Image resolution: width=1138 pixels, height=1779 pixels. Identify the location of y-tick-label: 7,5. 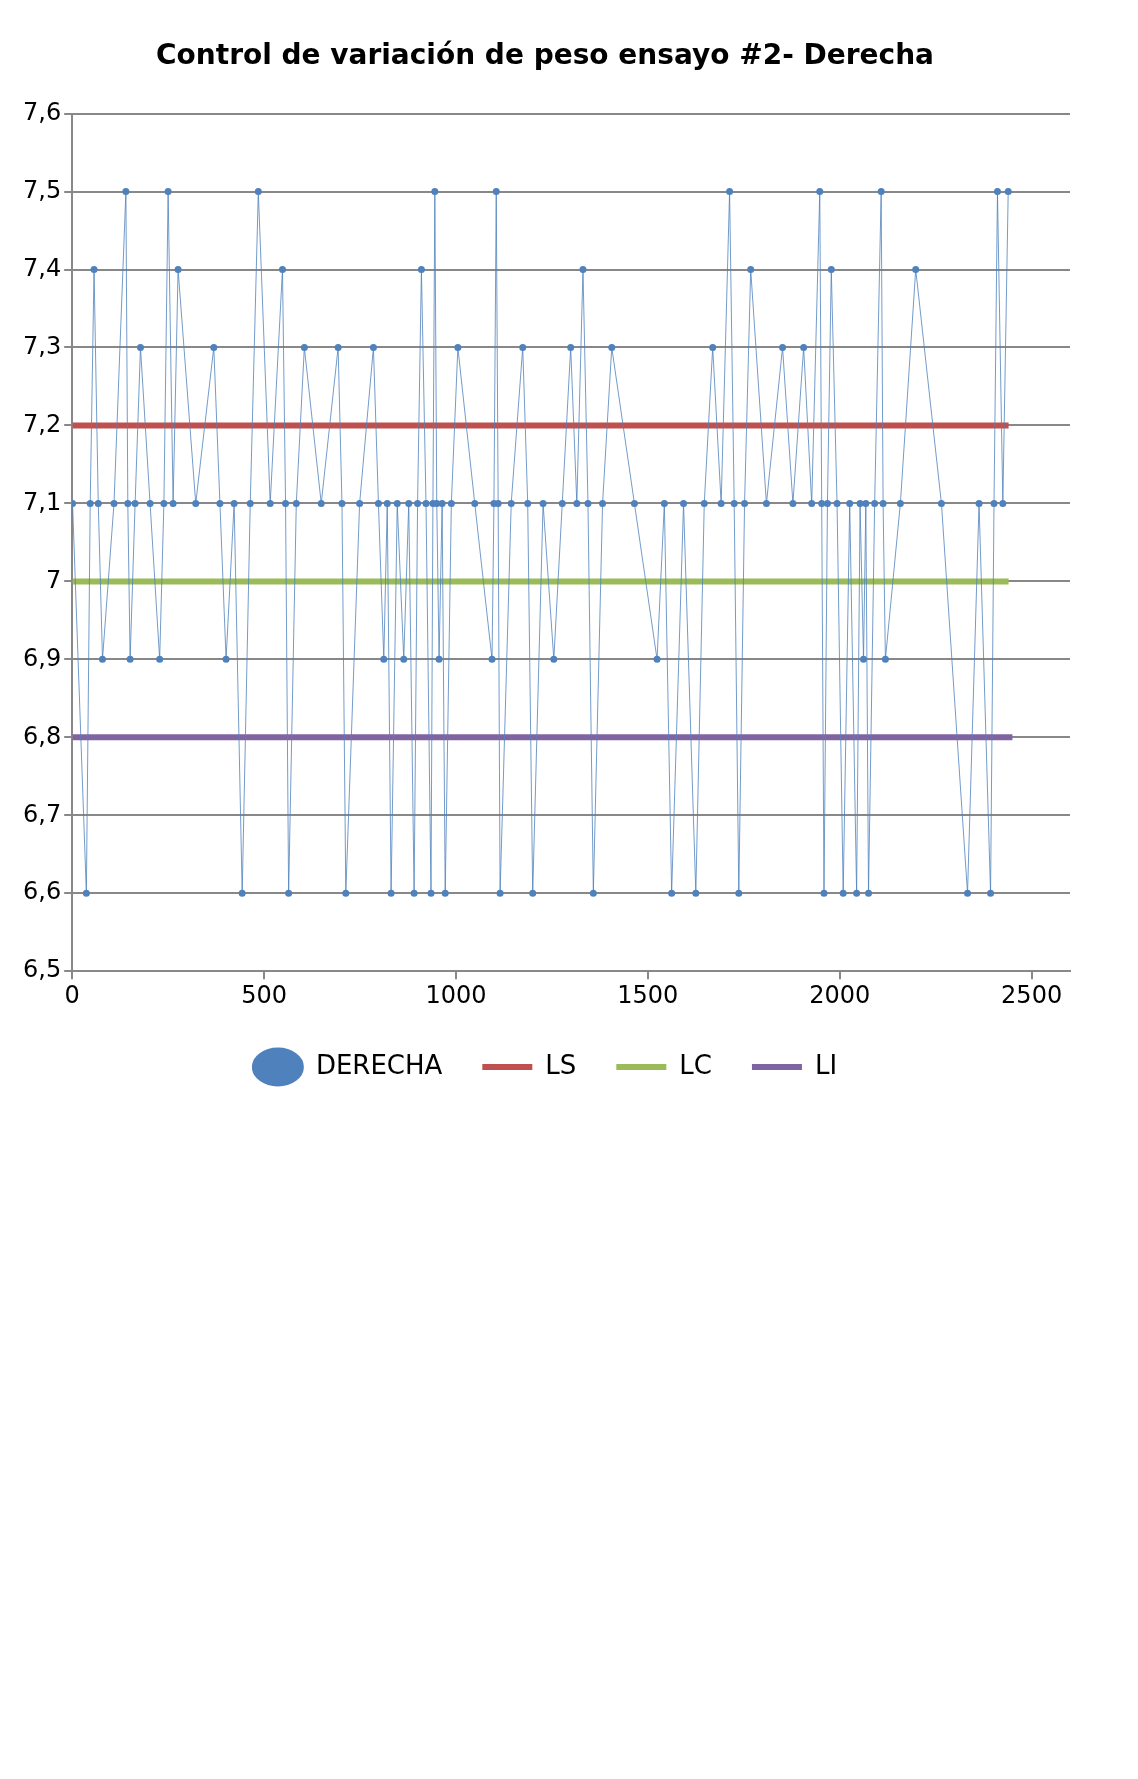
(42, 189).